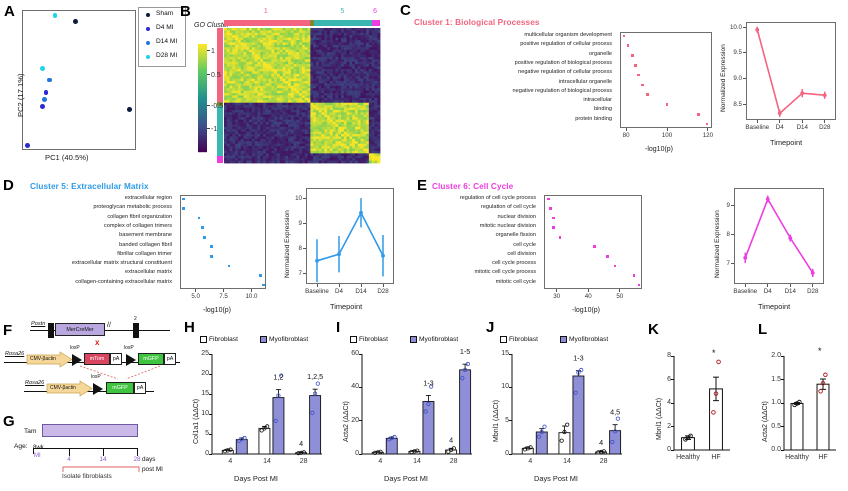  I want to click on panel-l-ylabel: Acta2 (ΔΔCt), so click(765, 421).